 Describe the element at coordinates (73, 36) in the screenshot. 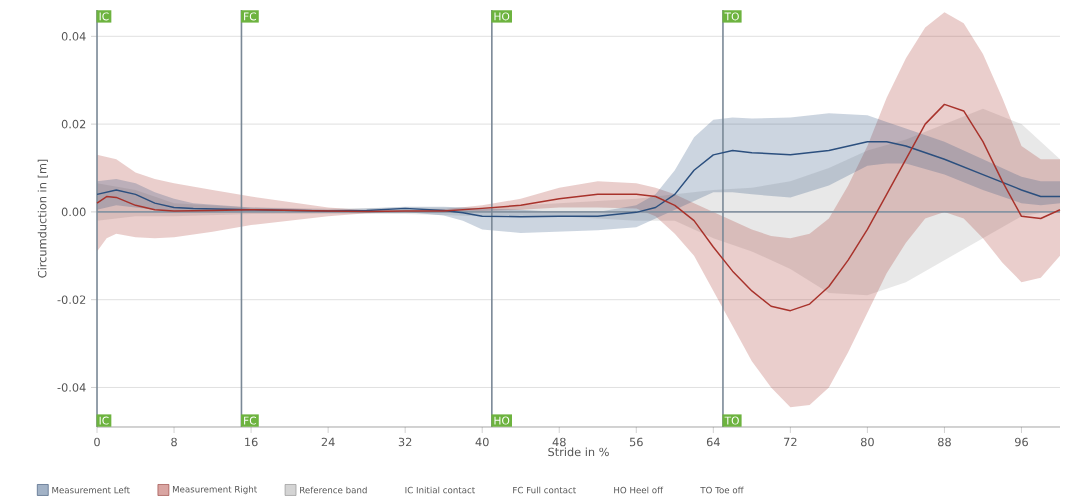

I see `y-tick-label: 0.04` at that location.